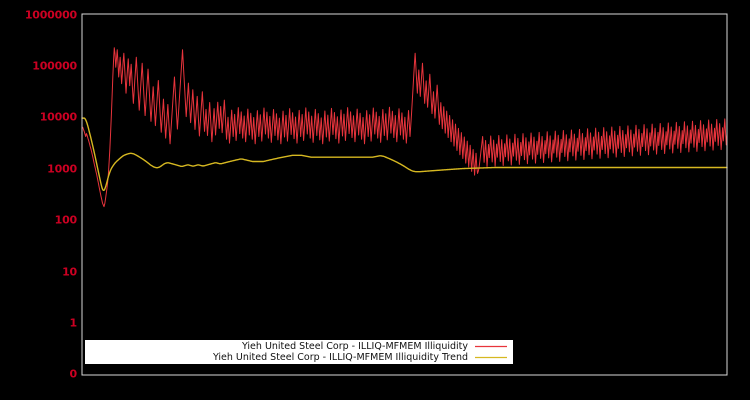 The image size is (750, 400). What do you see at coordinates (73, 374) in the screenshot?
I see `y-tick-label: 0` at bounding box center [73, 374].